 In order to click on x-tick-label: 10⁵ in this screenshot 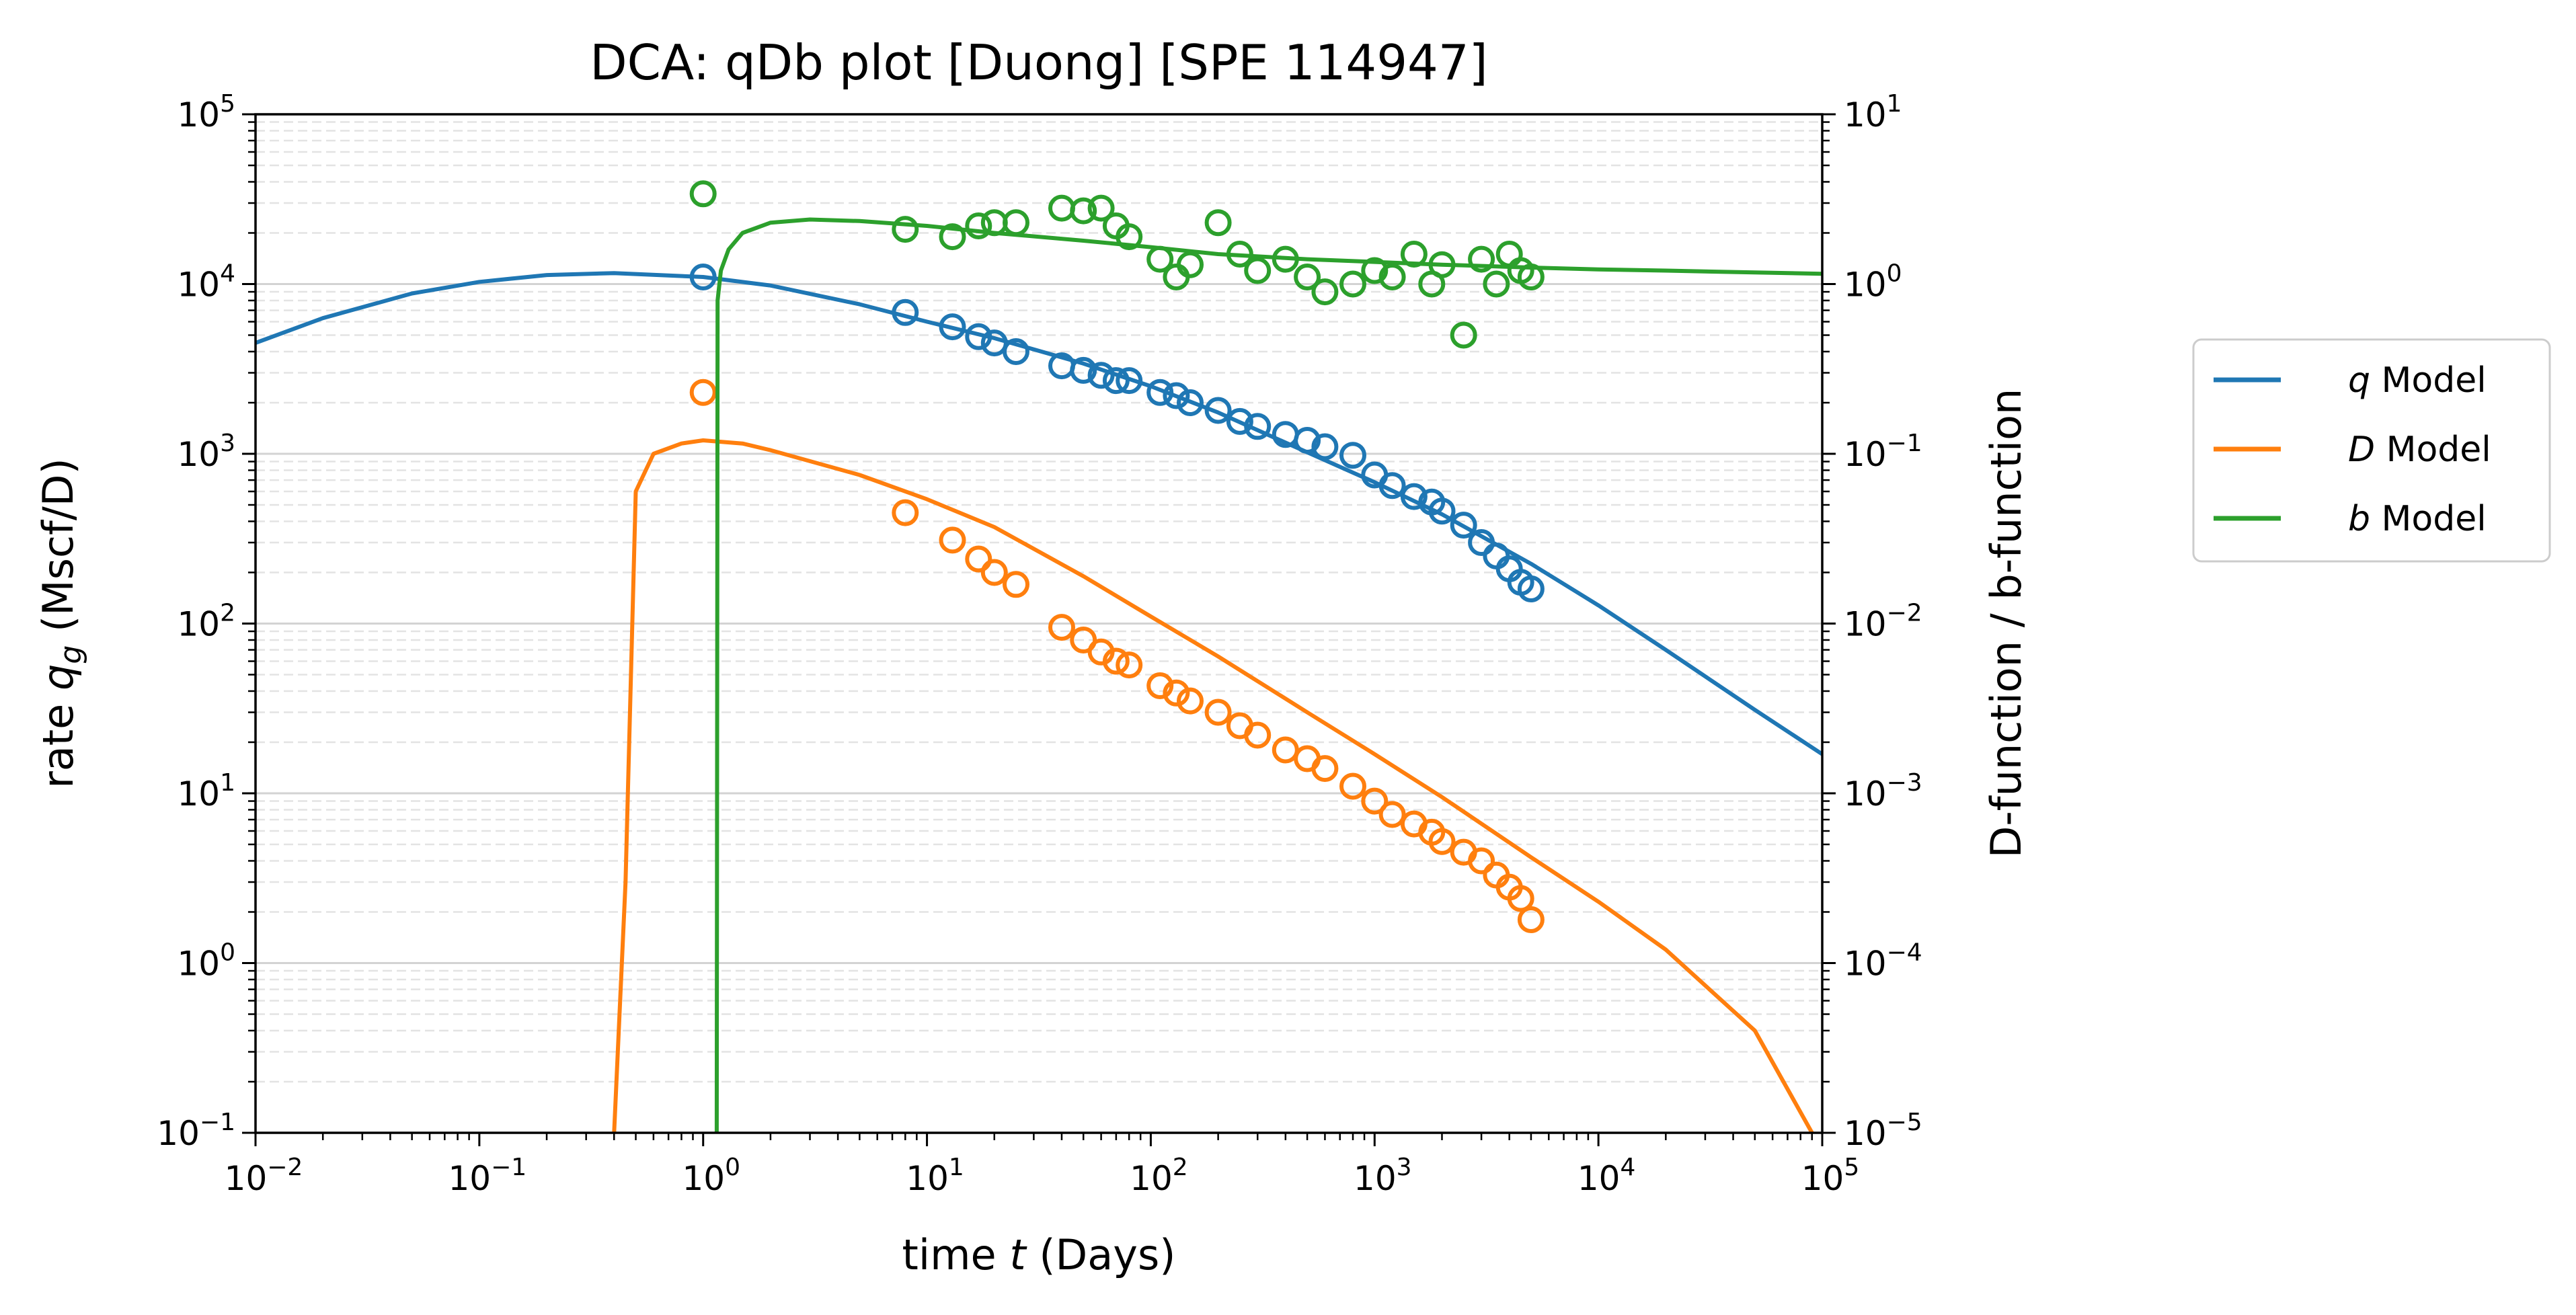, I will do `click(1831, 1176)`.